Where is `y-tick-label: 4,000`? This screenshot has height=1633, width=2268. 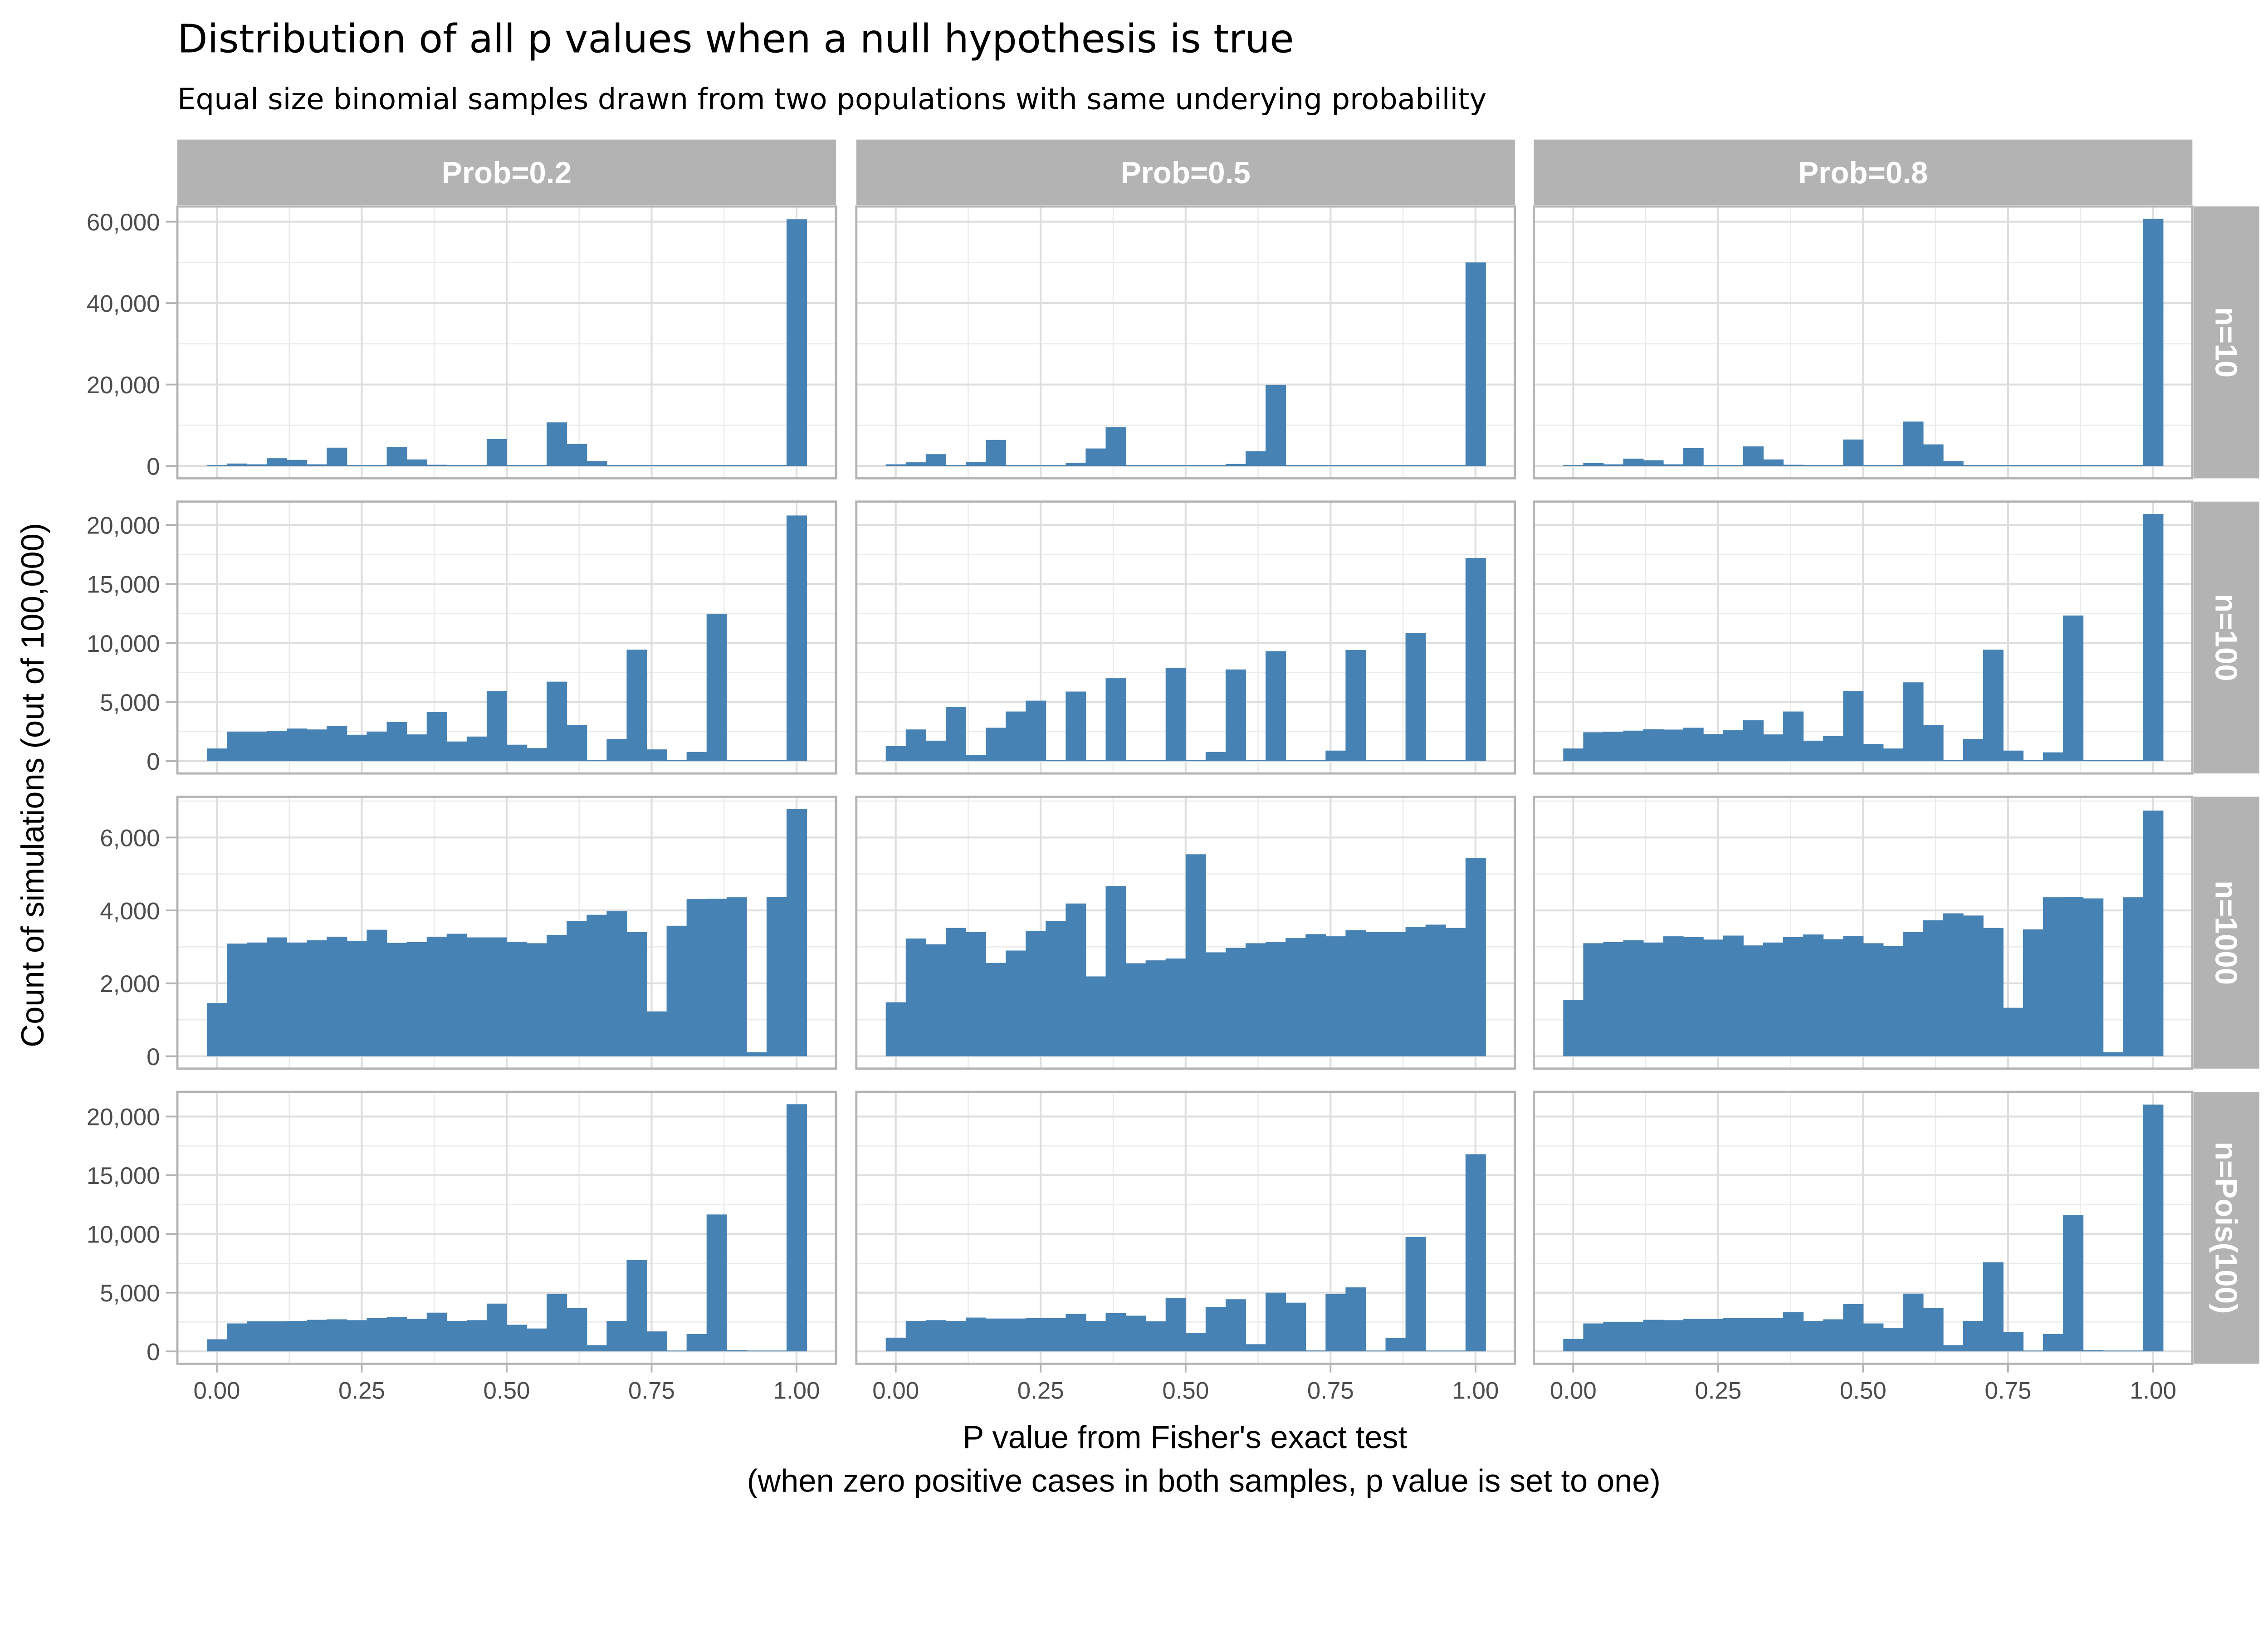 y-tick-label: 4,000 is located at coordinates (130, 911).